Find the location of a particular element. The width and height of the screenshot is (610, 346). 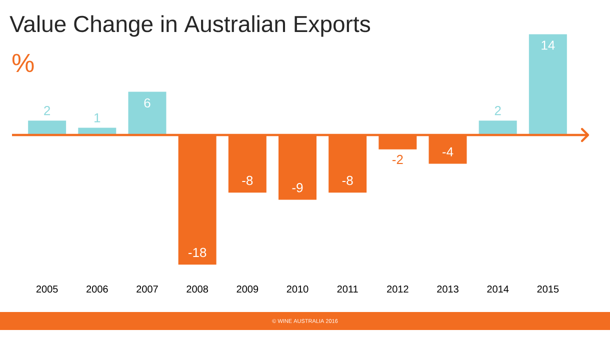

data-label: -2 is located at coordinates (397, 159).